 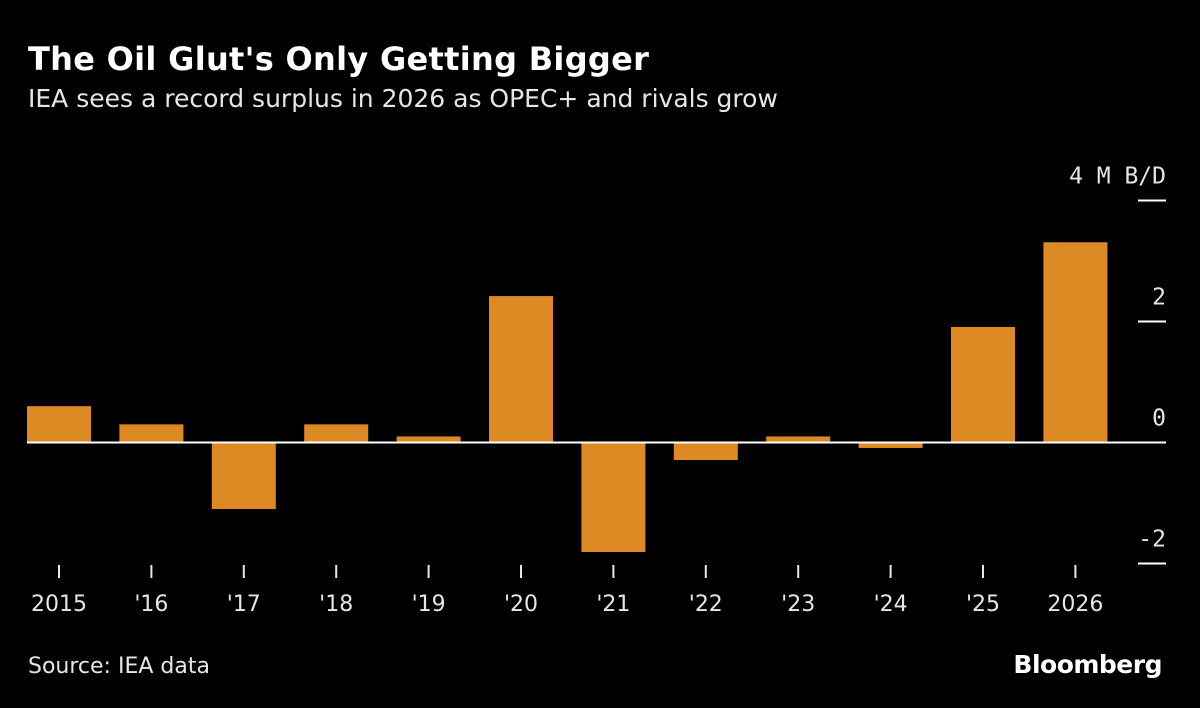 I want to click on y-tick-label: 0, so click(x=1159, y=419).